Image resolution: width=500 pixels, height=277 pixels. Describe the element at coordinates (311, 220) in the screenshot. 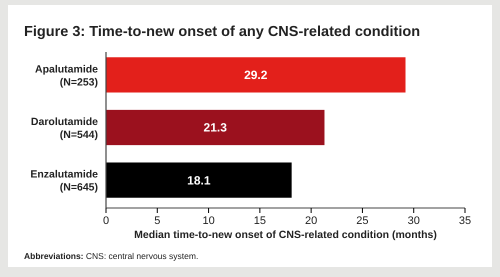

I see `x-tick-label: 20` at that location.